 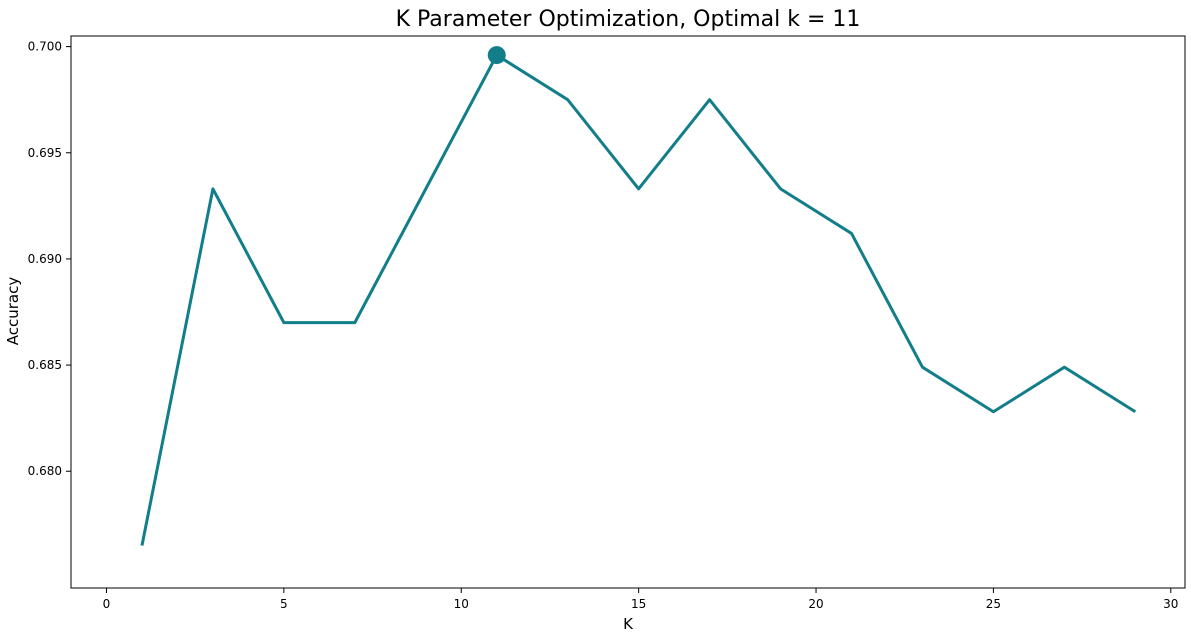 I want to click on x-tick-label: 0, so click(x=107, y=604).